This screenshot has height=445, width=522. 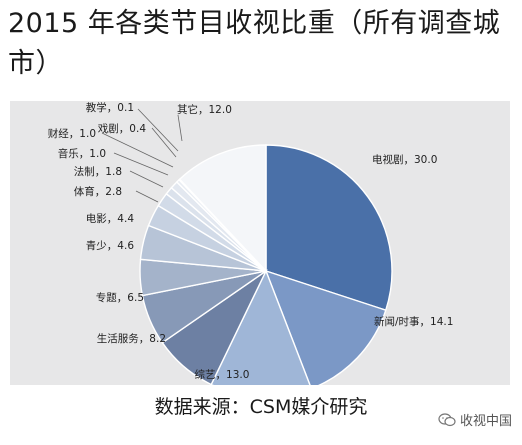 What do you see at coordinates (110, 107) in the screenshot?
I see `slice-label-13: 教学，0.1` at bounding box center [110, 107].